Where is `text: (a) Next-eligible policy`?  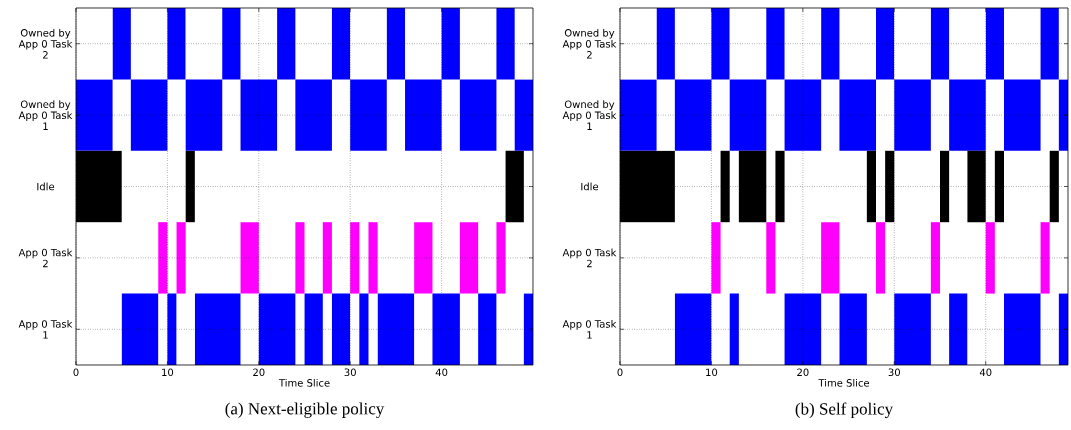
text: (a) Next-eligible policy is located at coordinates (305, 410).